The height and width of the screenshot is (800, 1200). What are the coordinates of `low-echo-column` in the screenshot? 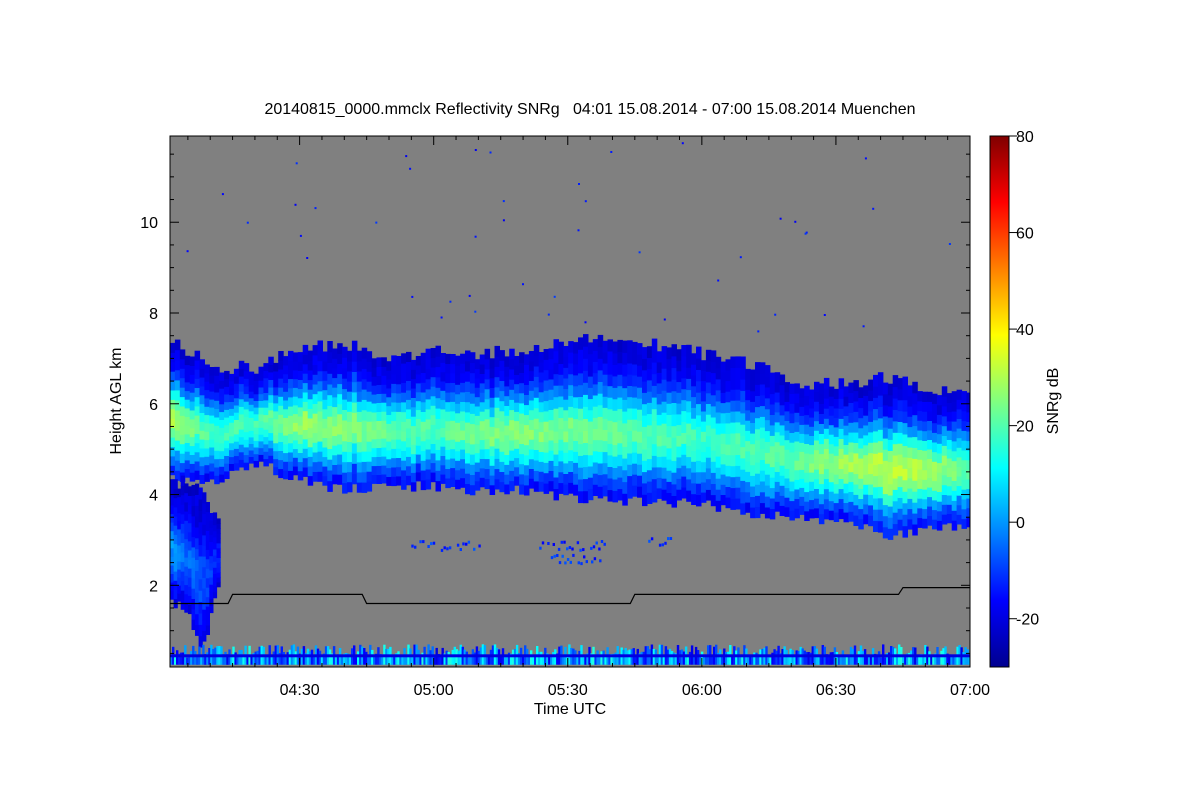 It's located at (195, 561).